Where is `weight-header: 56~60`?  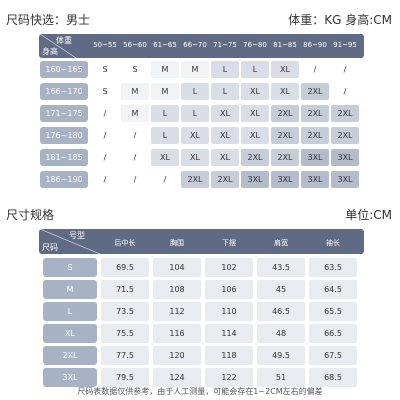 weight-header: 56~60 is located at coordinates (135, 45).